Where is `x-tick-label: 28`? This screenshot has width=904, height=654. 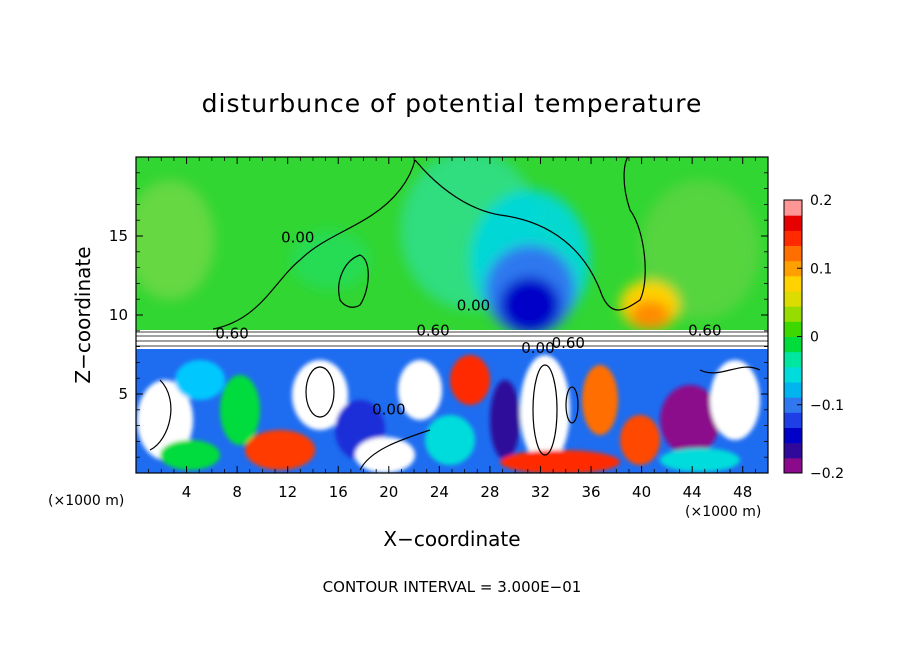 x-tick-label: 28 is located at coordinates (489, 492).